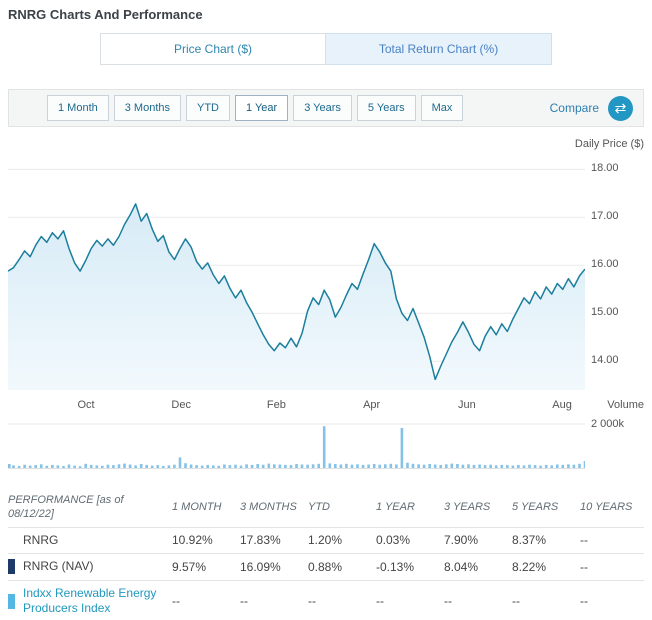 Image resolution: width=652 pixels, height=620 pixels. I want to click on x-axis-label: Jun, so click(466, 405).